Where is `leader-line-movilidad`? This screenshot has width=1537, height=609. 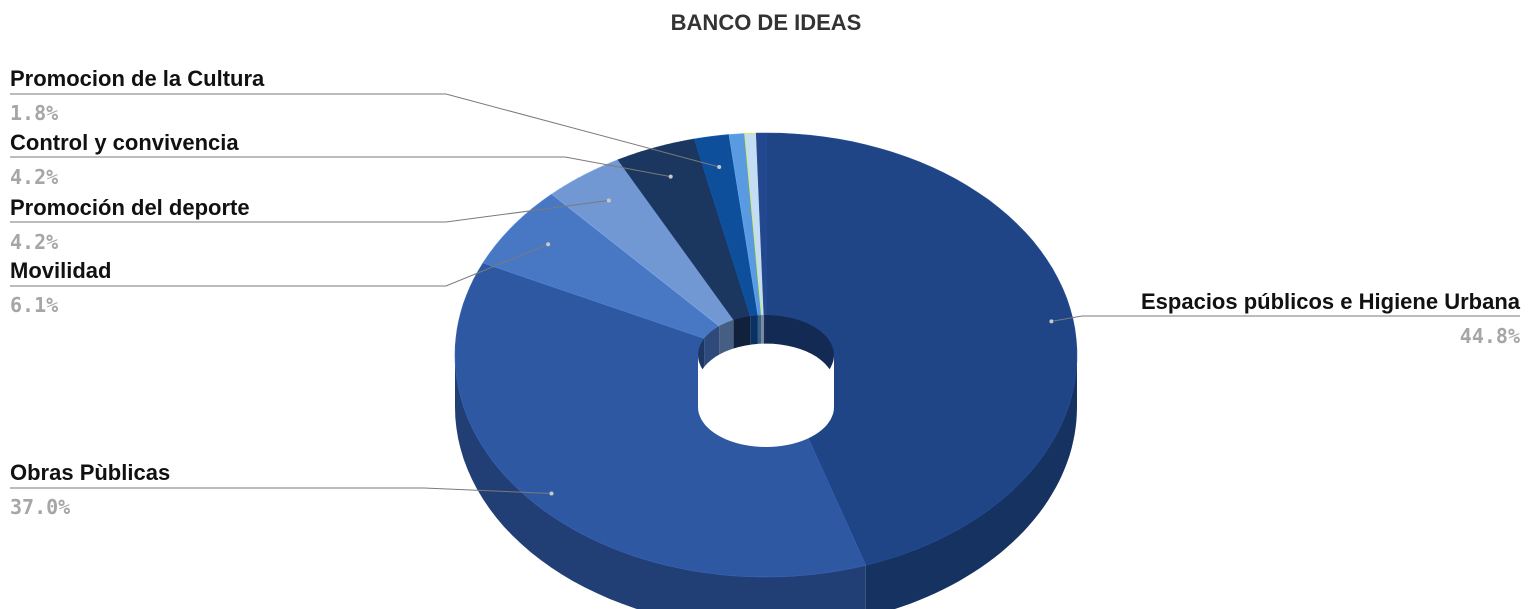 leader-line-movilidad is located at coordinates (279, 265).